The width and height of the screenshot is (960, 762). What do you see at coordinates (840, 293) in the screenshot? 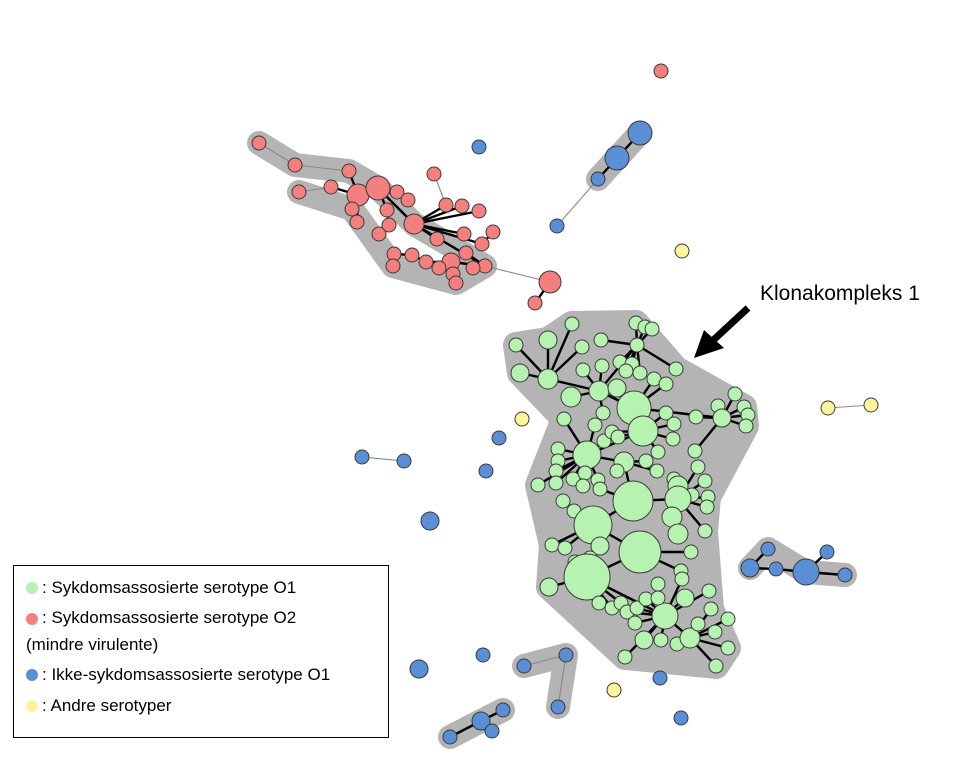
I see `clonal-complex-label: Klonakompleks 1` at bounding box center [840, 293].